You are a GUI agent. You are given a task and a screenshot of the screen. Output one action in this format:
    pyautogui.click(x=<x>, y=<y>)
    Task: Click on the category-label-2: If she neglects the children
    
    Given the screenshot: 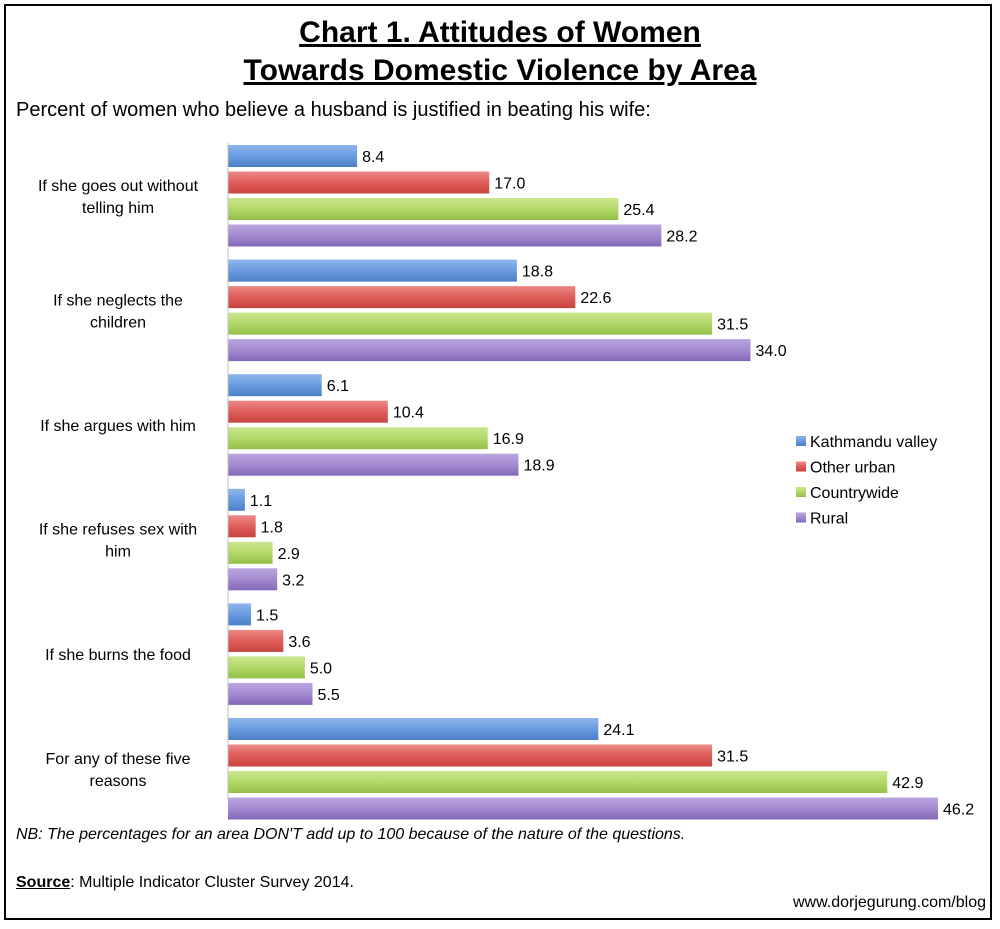 What is the action you would take?
    pyautogui.click(x=118, y=311)
    